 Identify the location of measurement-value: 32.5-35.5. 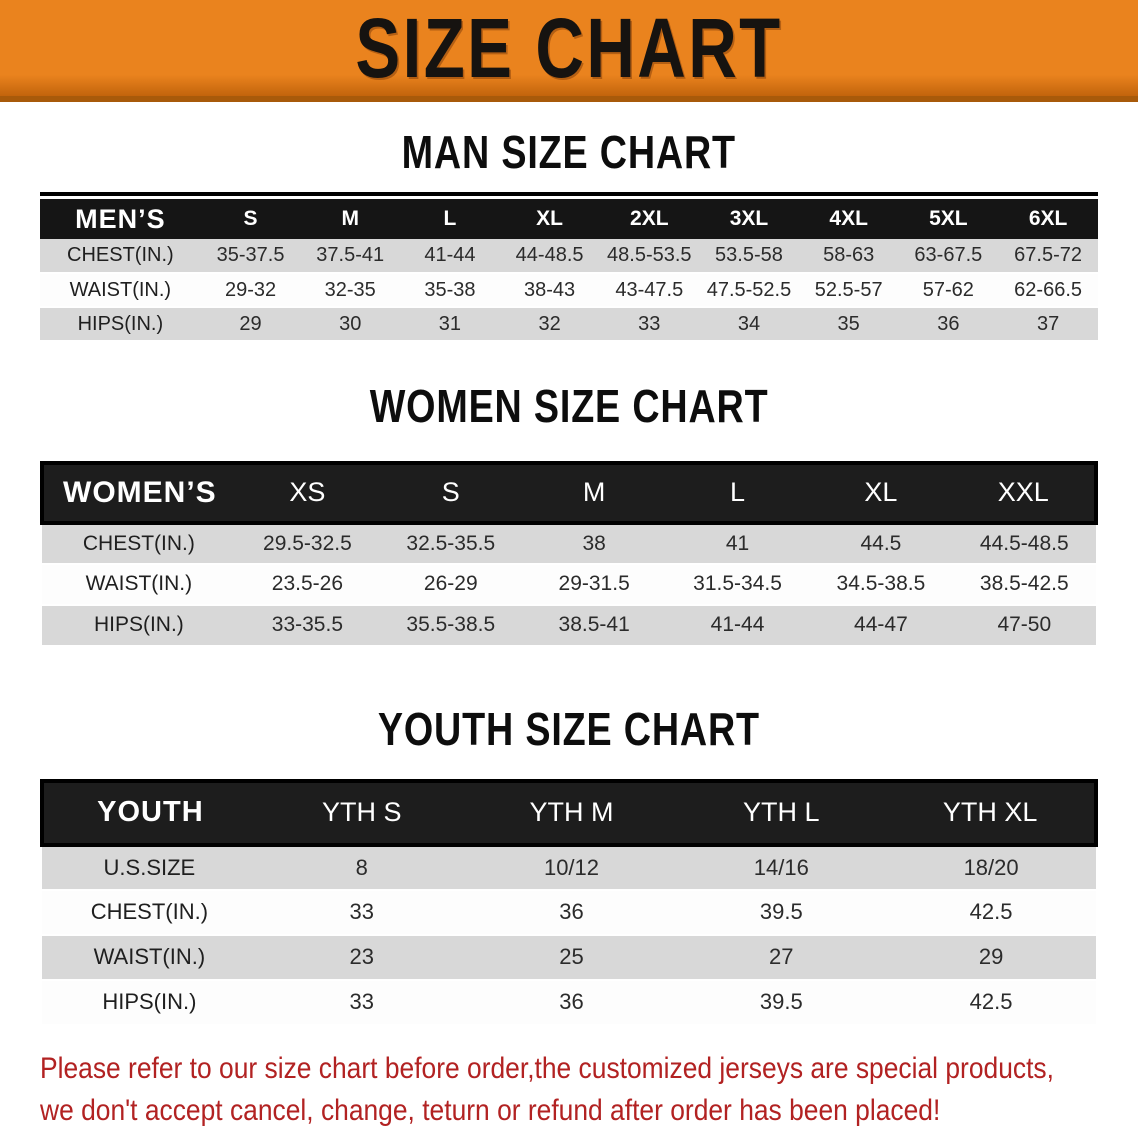
(451, 543).